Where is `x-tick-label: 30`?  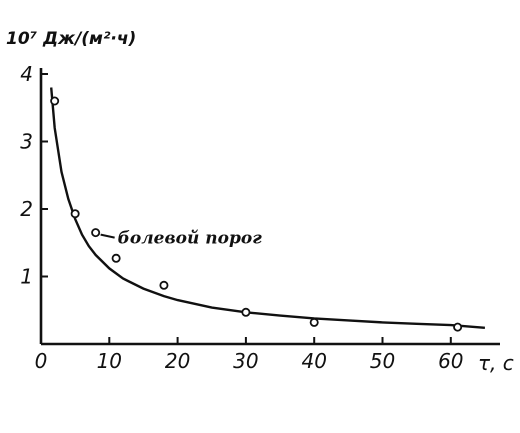 x-tick-label: 30 is located at coordinates (245, 361).